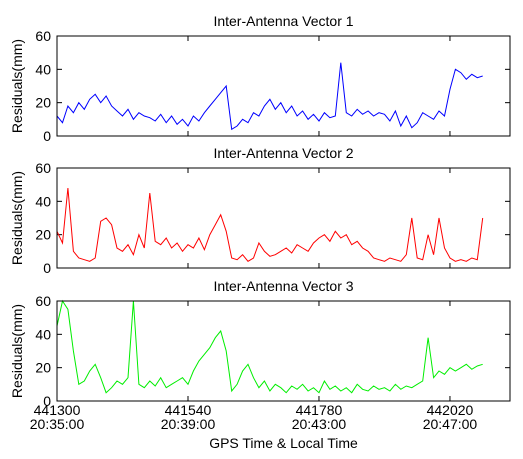  Describe the element at coordinates (188, 424) in the screenshot. I see `x-tick-time: 20:39:00` at that location.